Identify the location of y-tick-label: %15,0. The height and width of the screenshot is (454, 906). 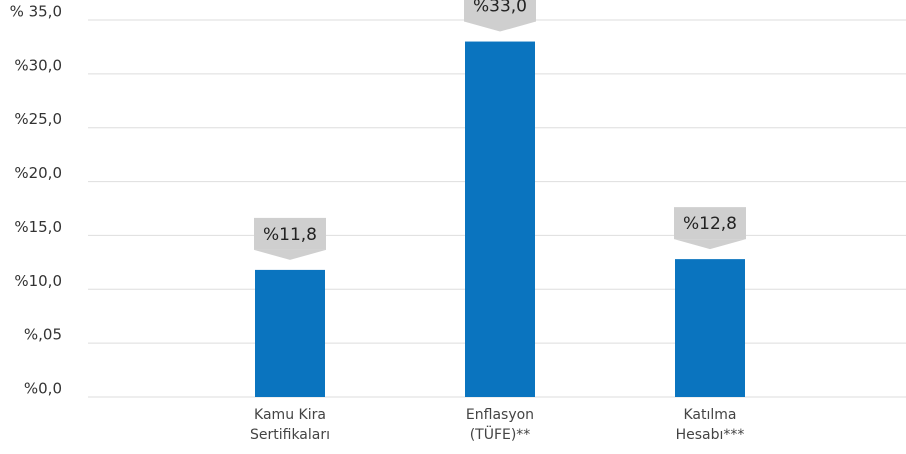
(38, 227).